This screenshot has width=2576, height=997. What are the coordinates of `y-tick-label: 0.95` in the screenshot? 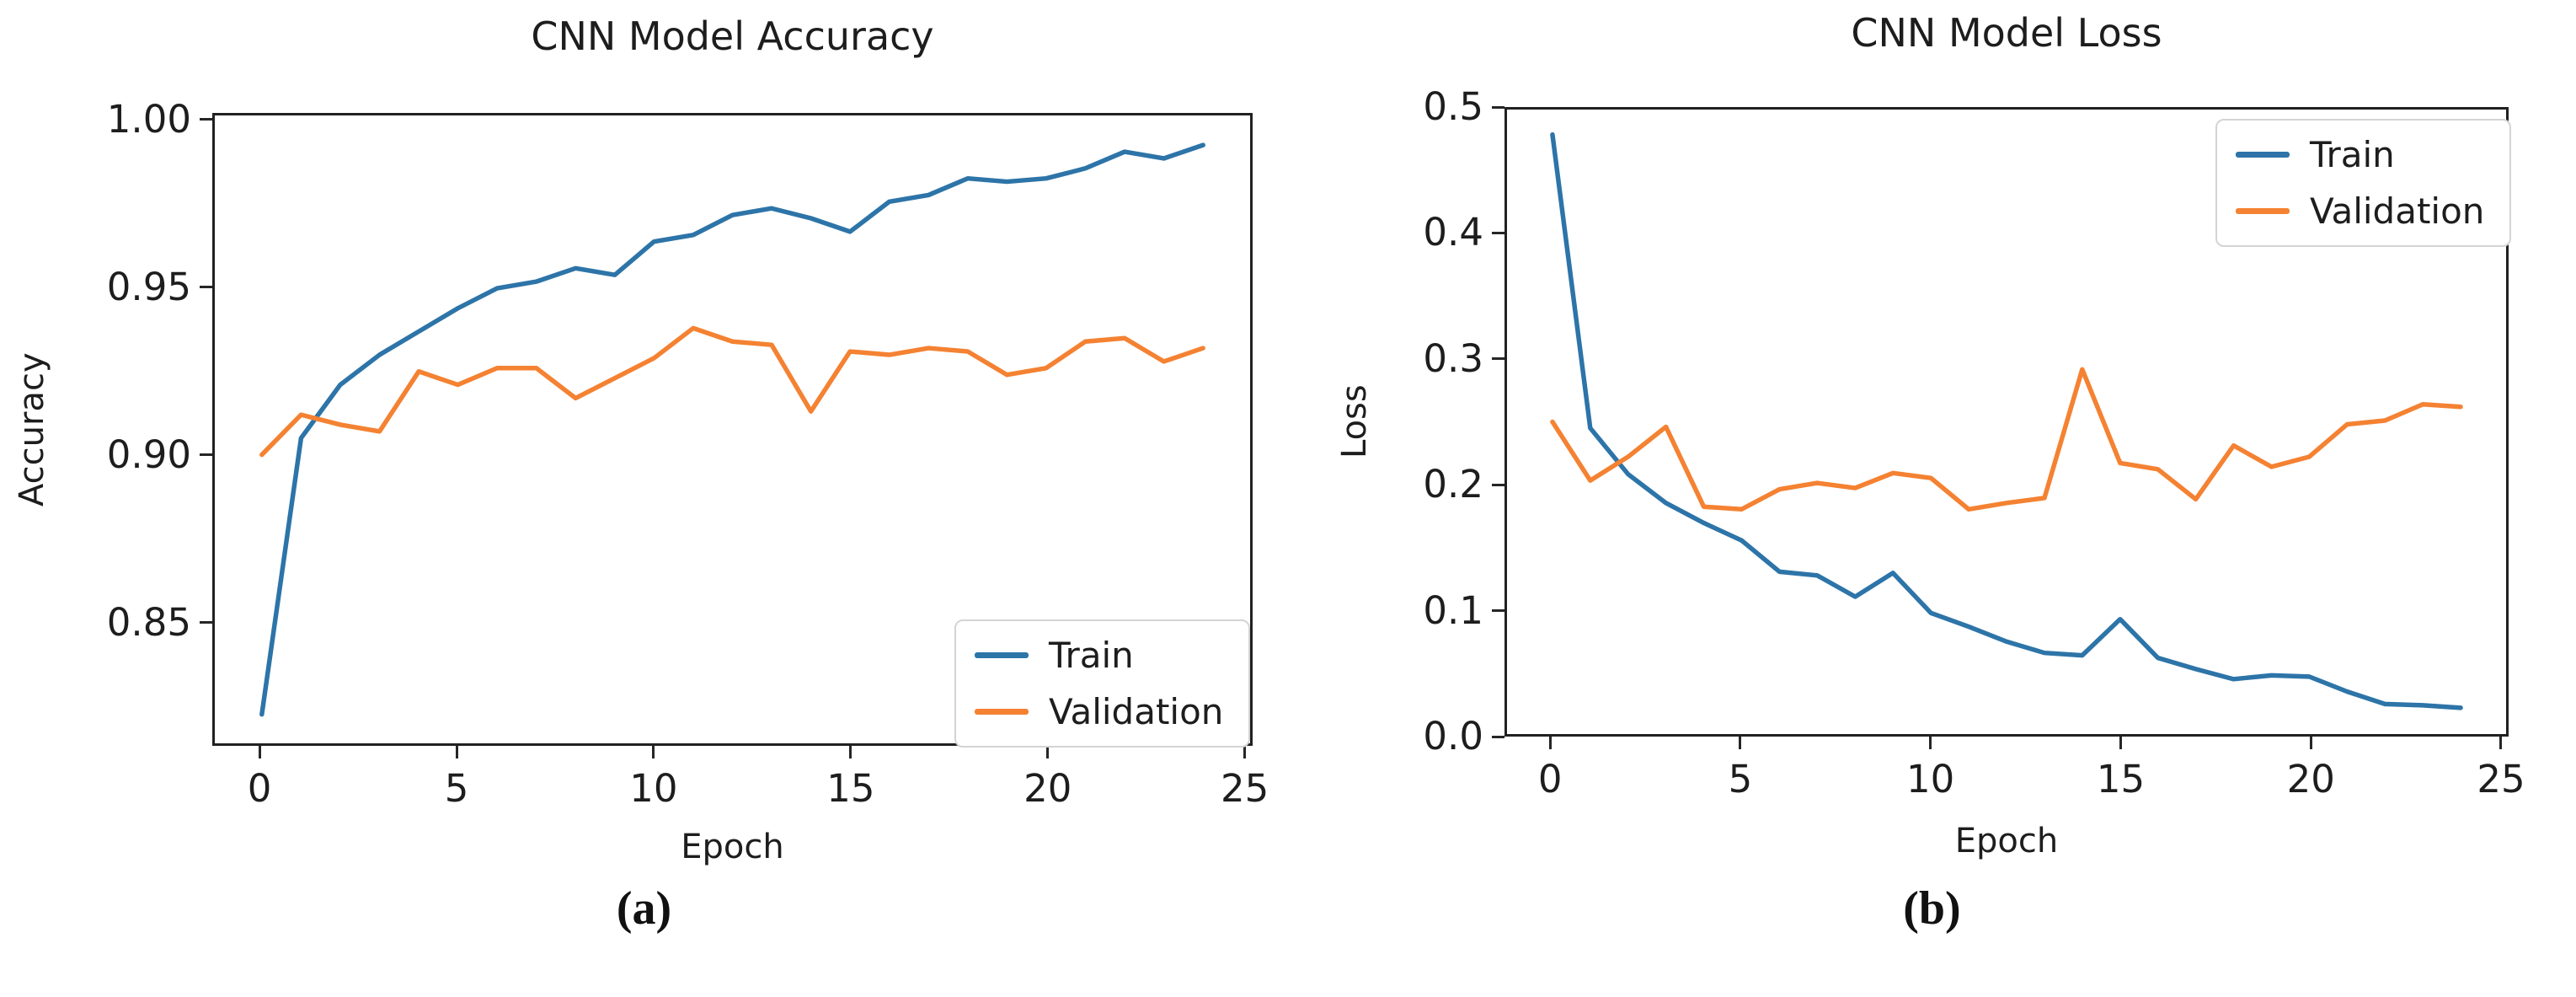 It's located at (148, 287).